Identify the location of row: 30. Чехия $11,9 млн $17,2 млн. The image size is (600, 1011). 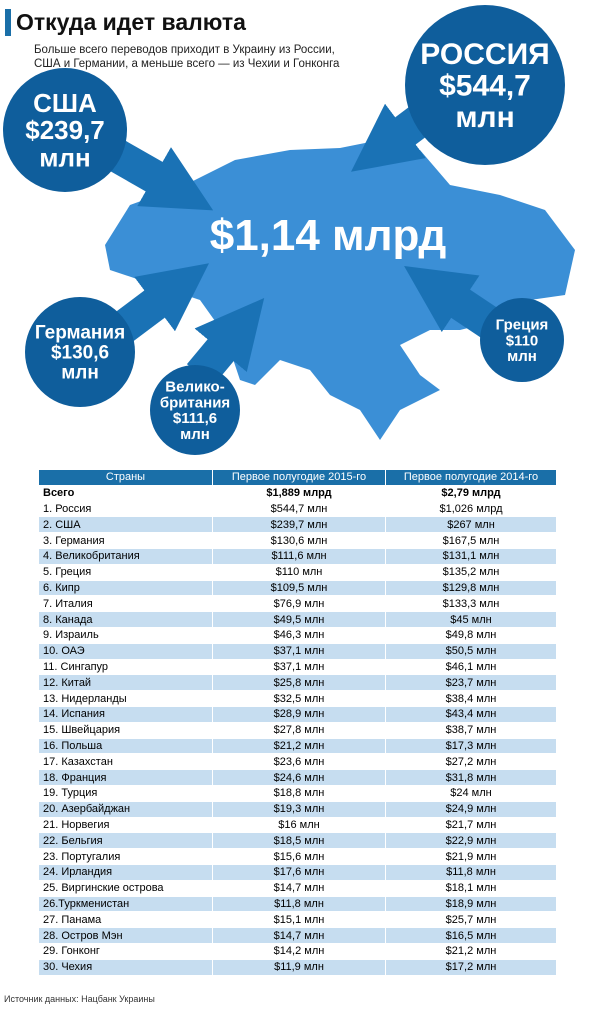
(297, 967).